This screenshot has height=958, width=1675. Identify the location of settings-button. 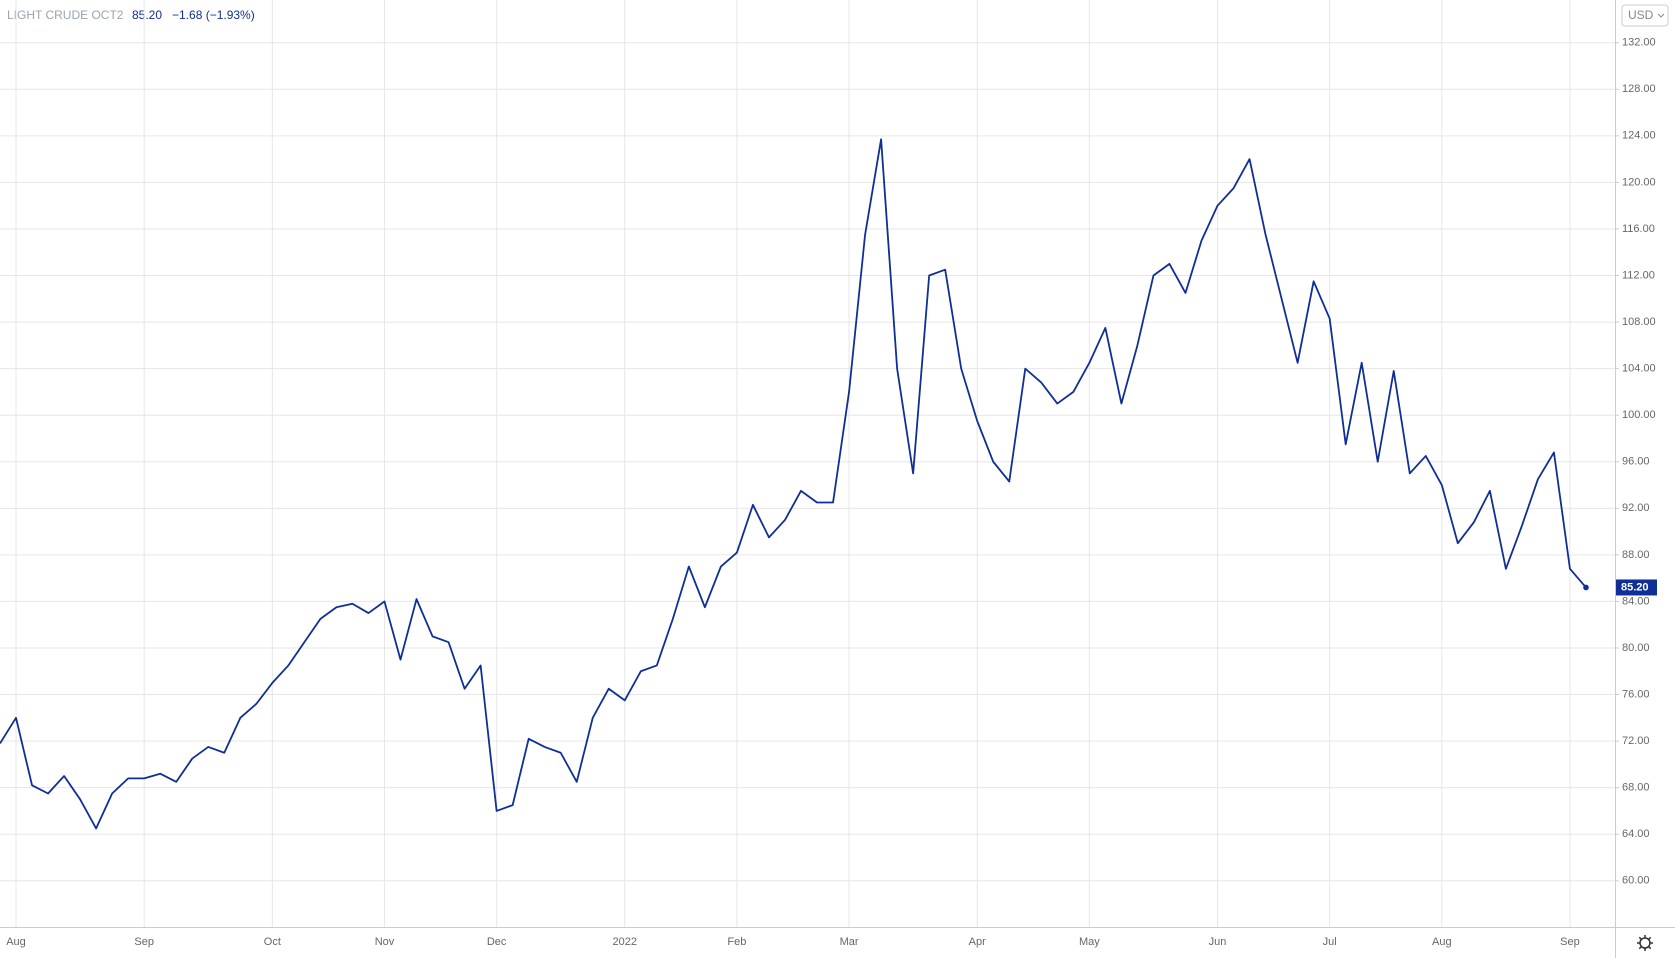
(1645, 943).